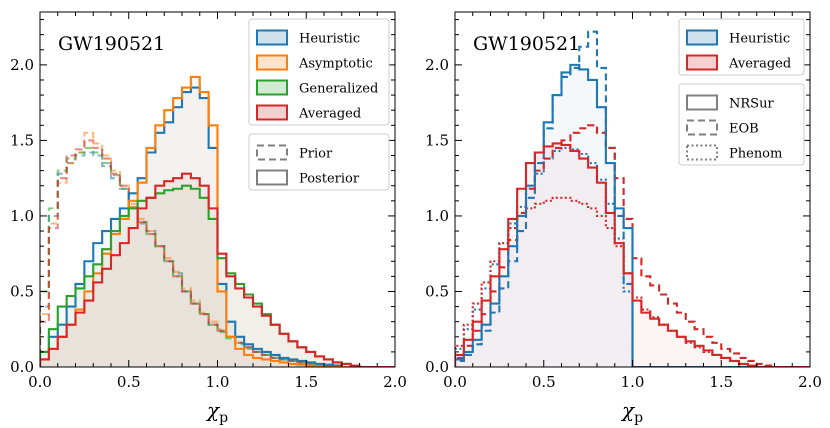  I want to click on legend-label: Prior, so click(316, 154).